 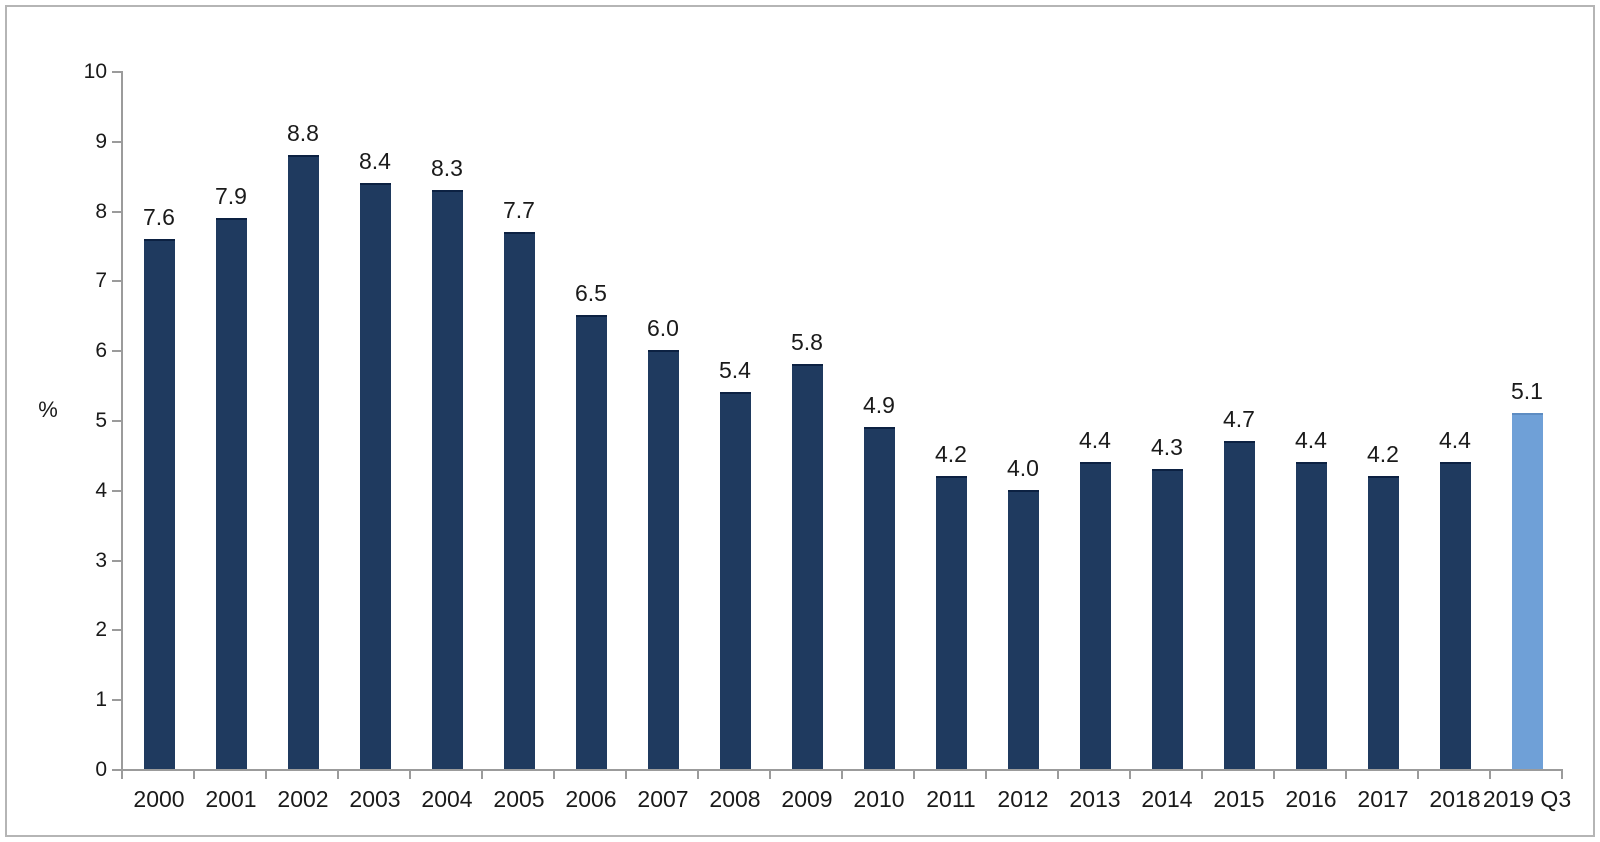 What do you see at coordinates (735, 370) in the screenshot?
I see `bar-value-label: 5.4` at bounding box center [735, 370].